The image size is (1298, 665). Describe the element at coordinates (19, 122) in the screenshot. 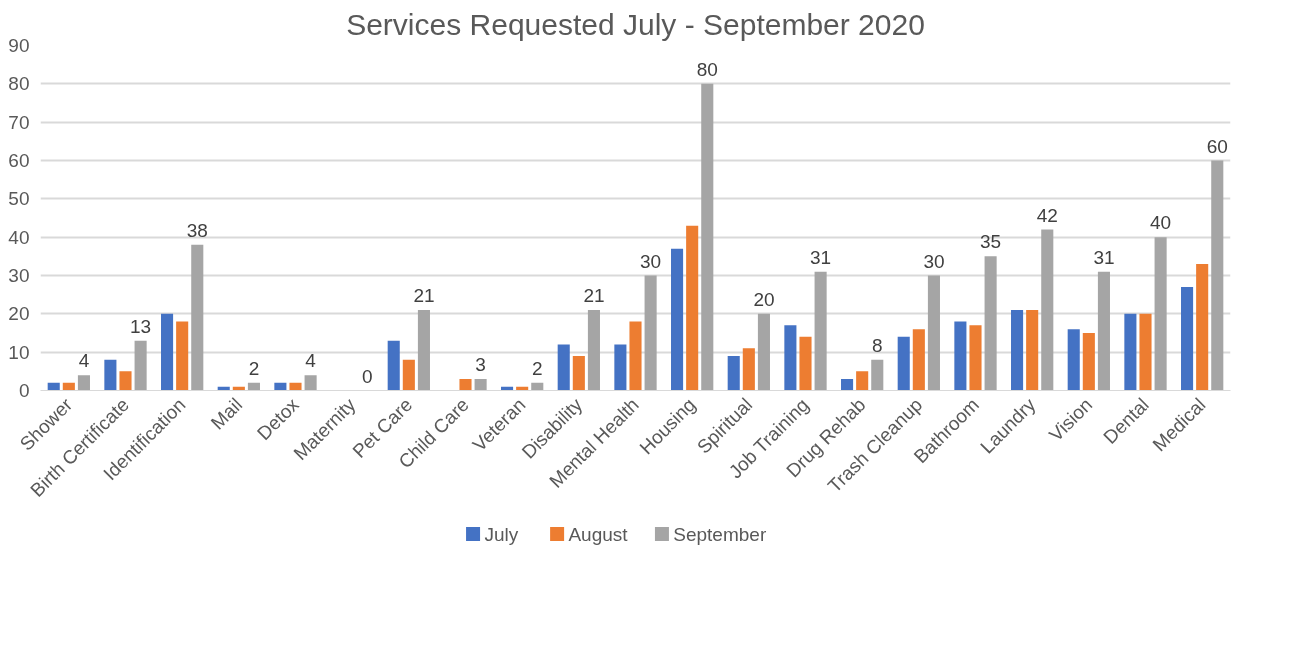

I see `y-tick-label: 70` at that location.